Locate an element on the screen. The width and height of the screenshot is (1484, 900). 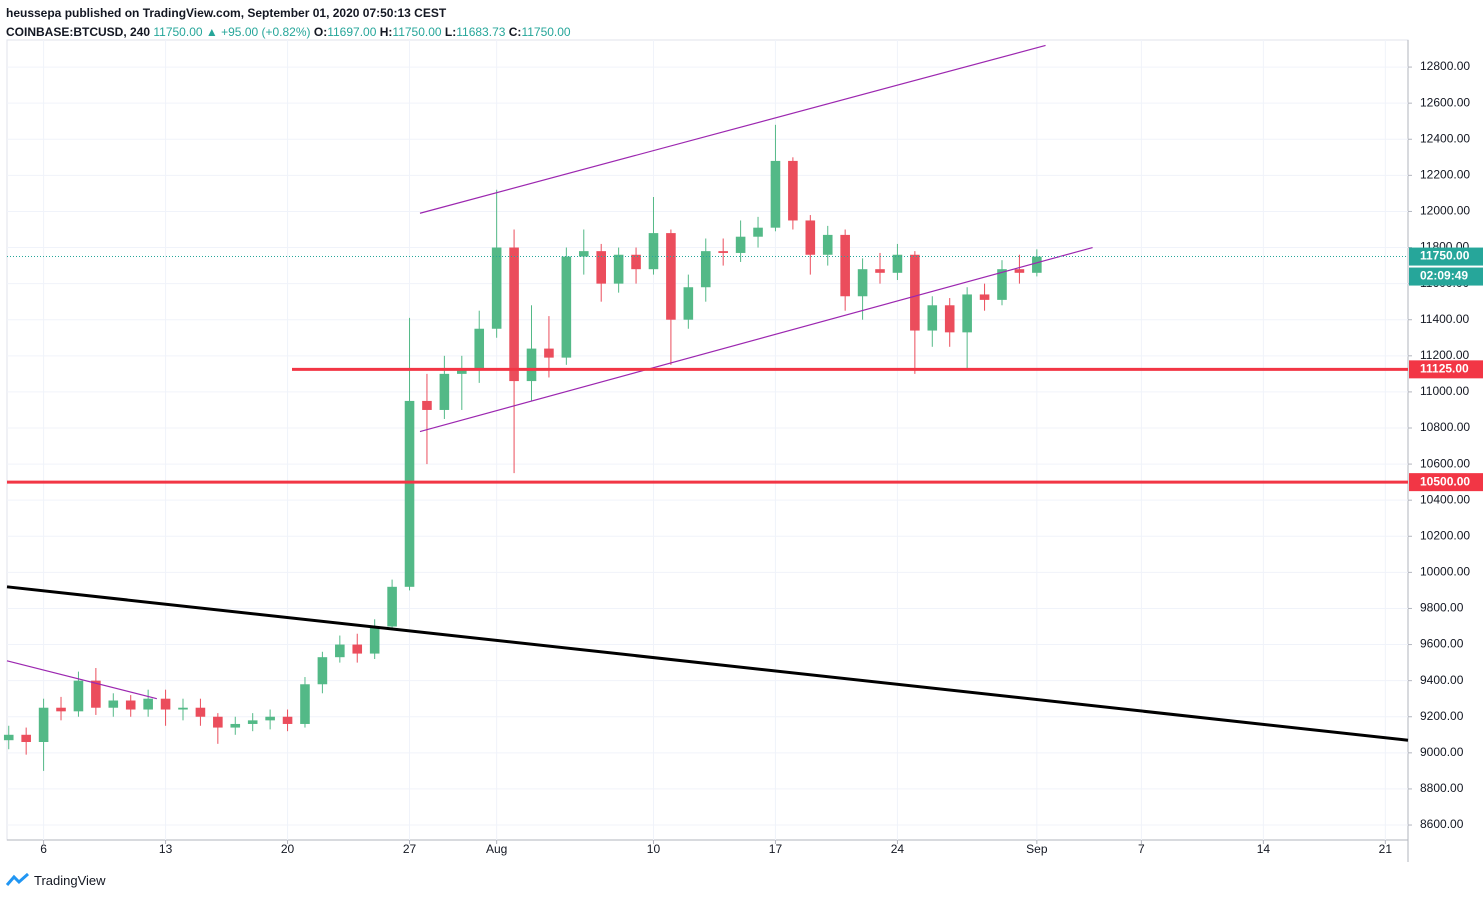
l-label: L: is located at coordinates (450, 32).